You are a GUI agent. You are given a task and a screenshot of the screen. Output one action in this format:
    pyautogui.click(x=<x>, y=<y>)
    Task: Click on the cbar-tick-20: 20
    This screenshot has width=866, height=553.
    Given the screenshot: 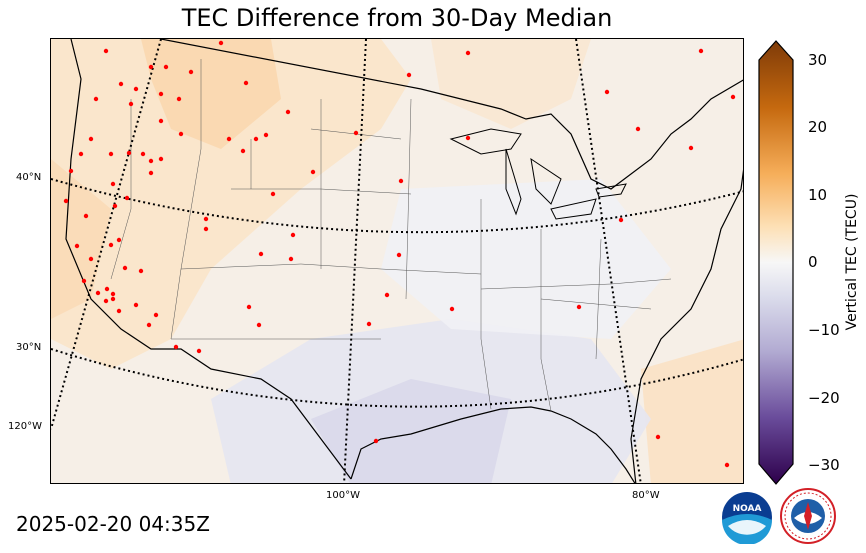 What is the action you would take?
    pyautogui.click(x=818, y=127)
    